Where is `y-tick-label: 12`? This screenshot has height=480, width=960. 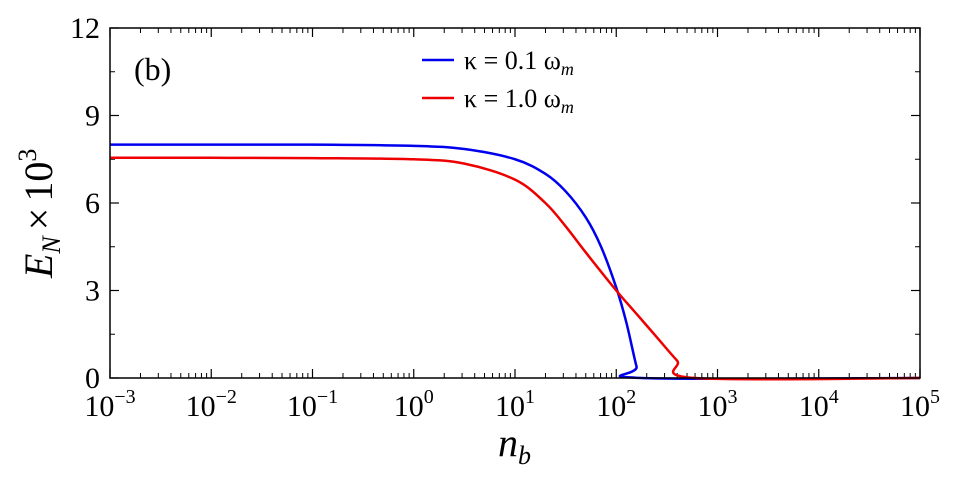
y-tick-label: 12 is located at coordinates (85, 28).